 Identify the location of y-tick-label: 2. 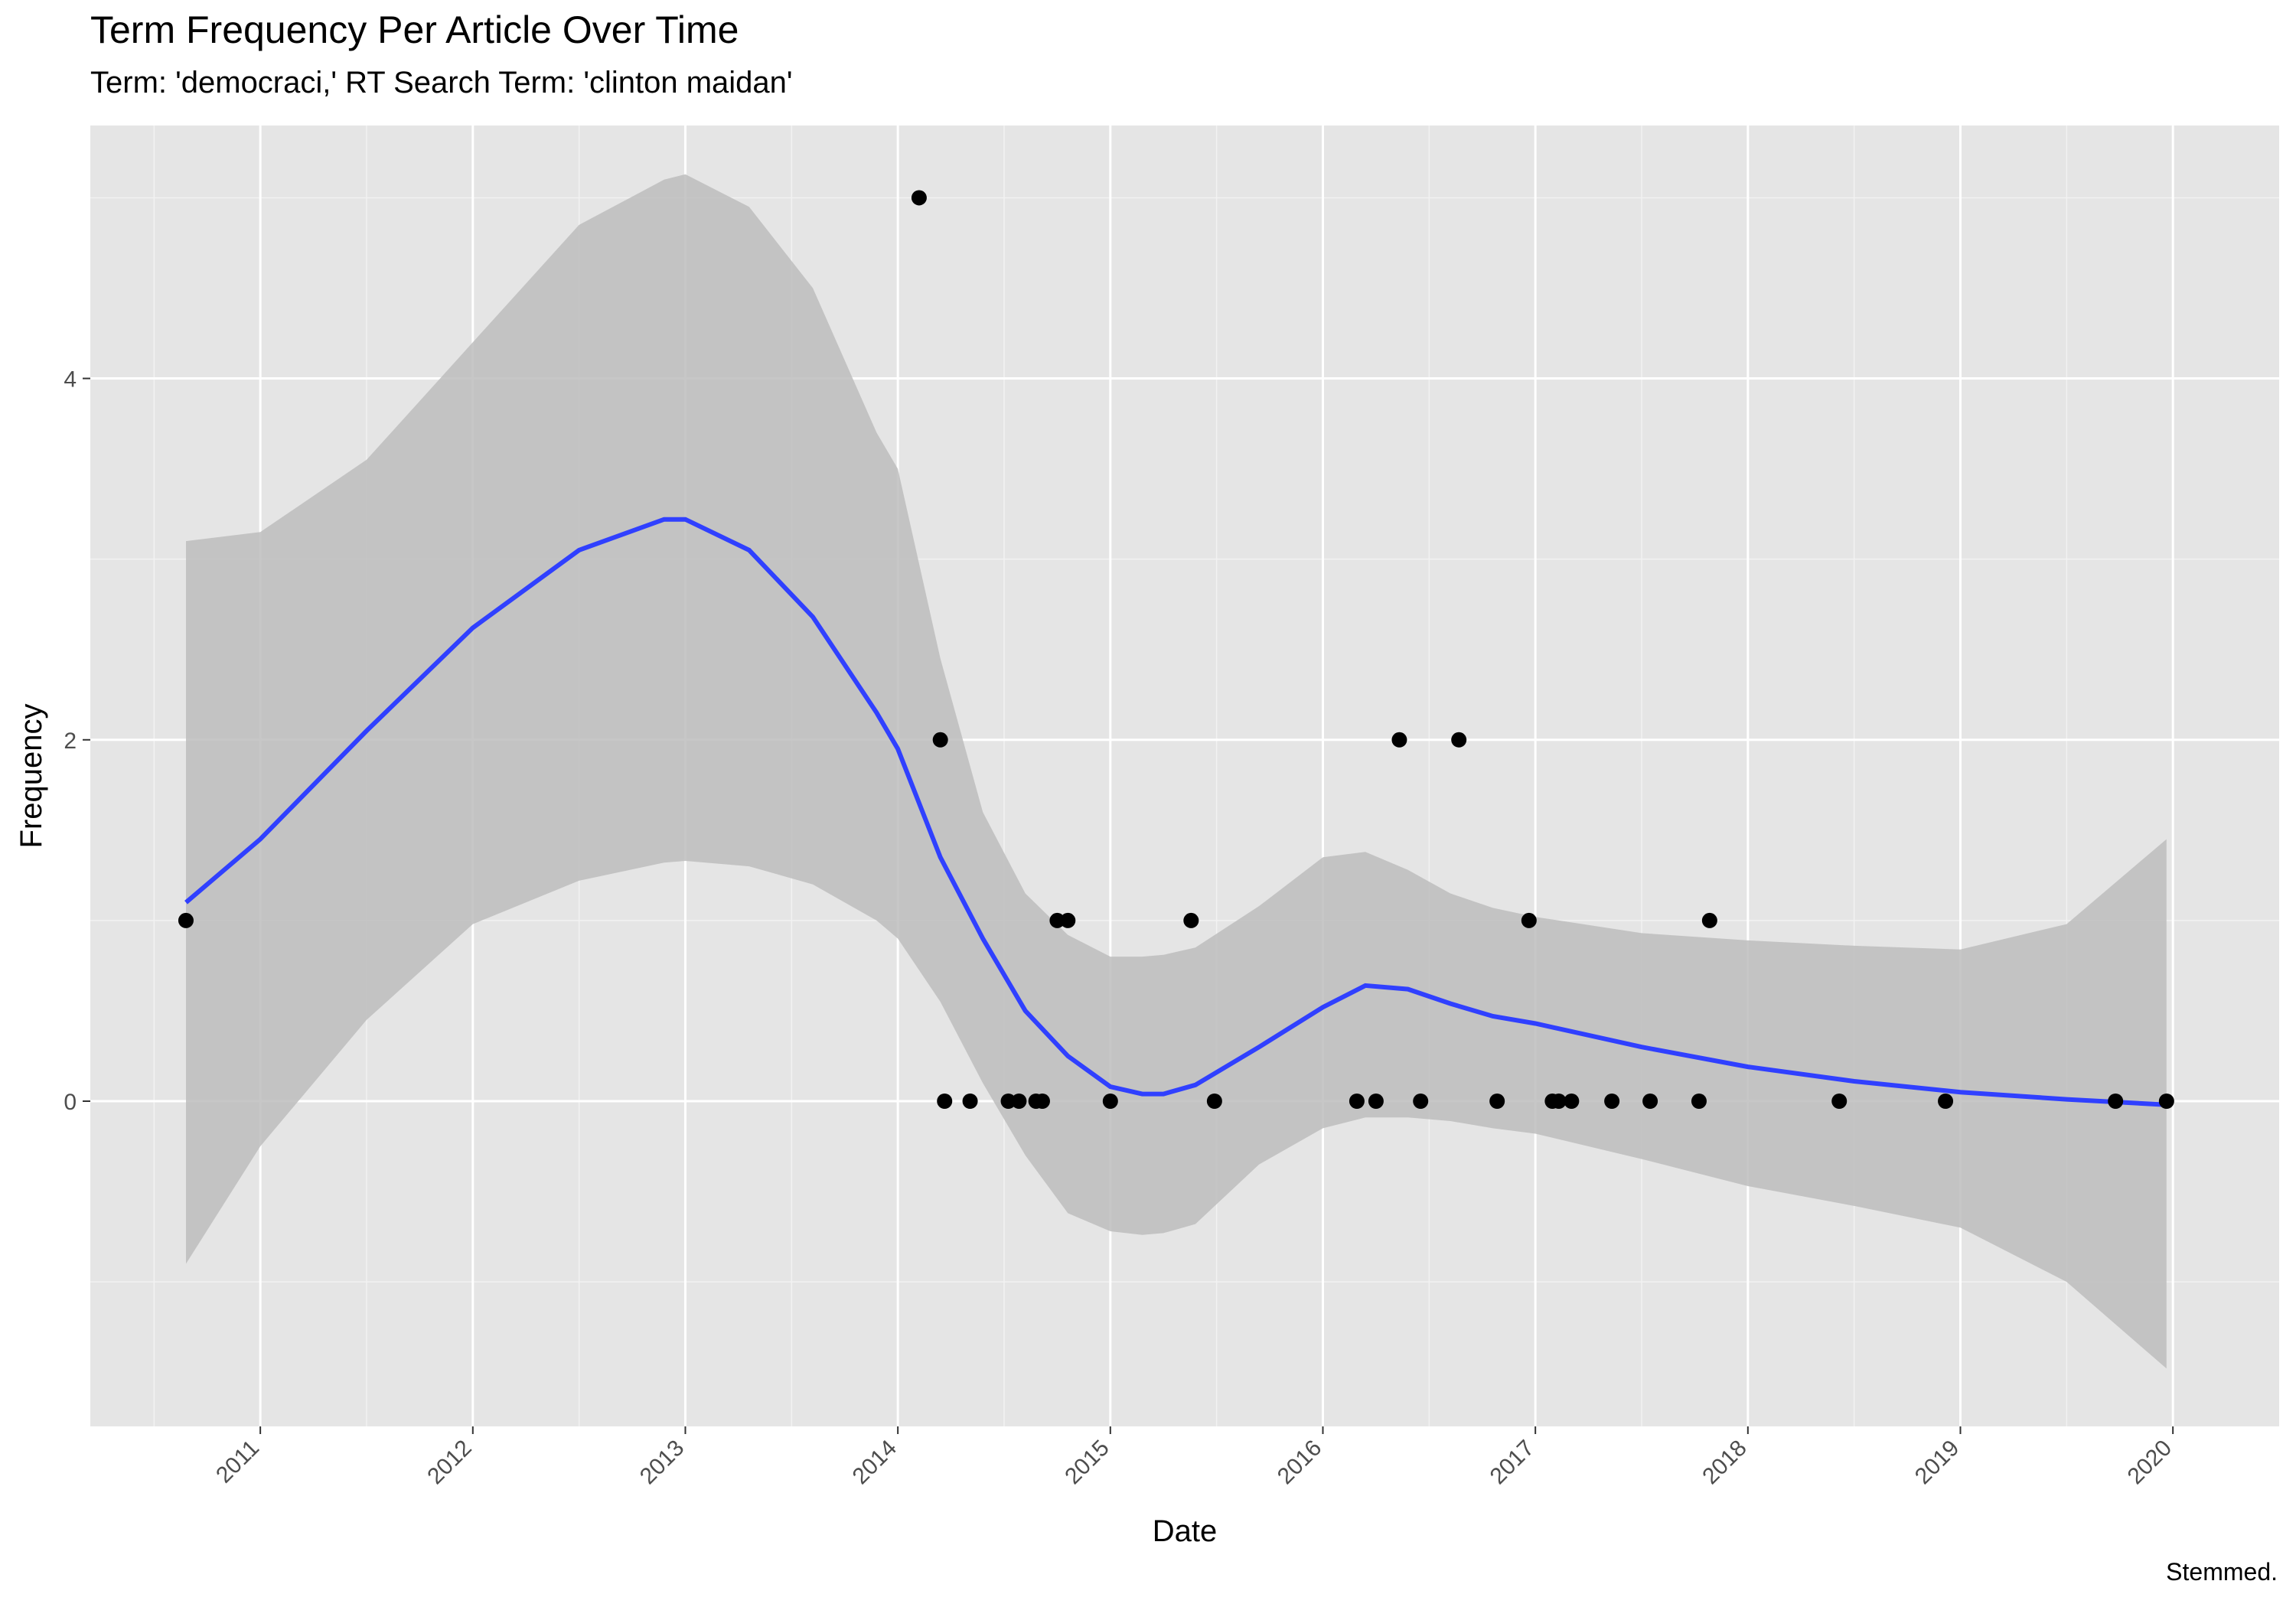
(70, 741).